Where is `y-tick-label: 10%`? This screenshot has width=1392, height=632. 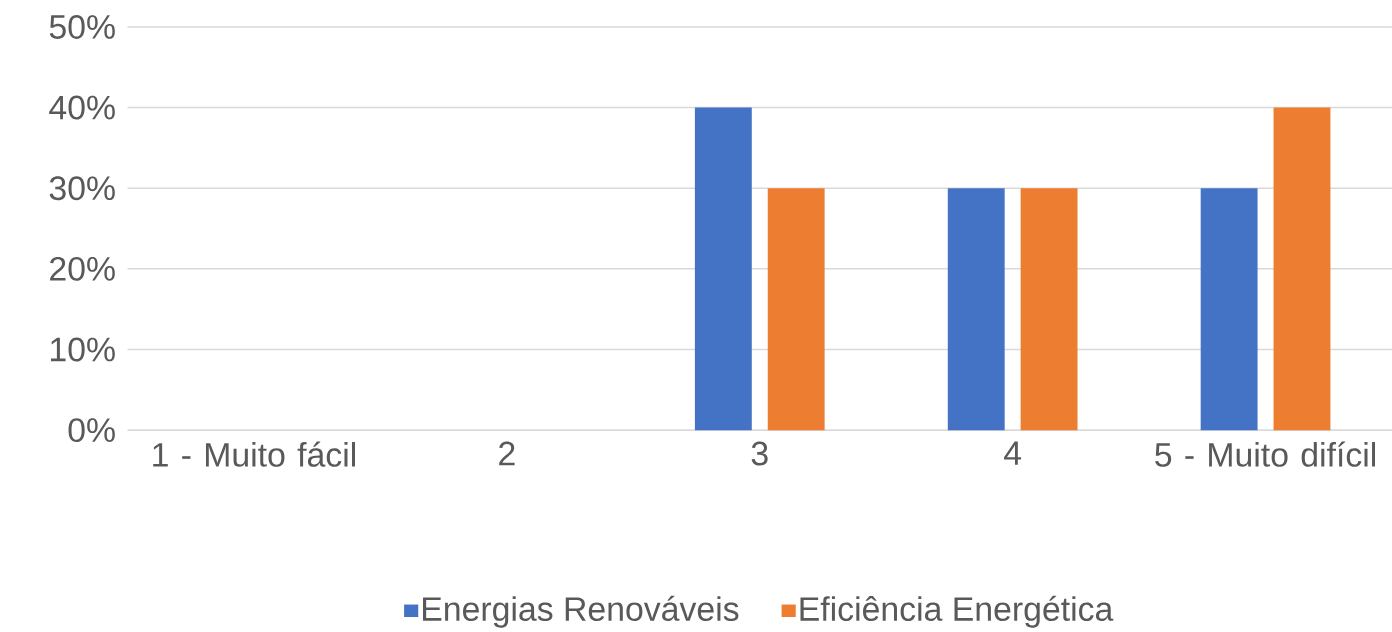 y-tick-label: 10% is located at coordinates (82, 349).